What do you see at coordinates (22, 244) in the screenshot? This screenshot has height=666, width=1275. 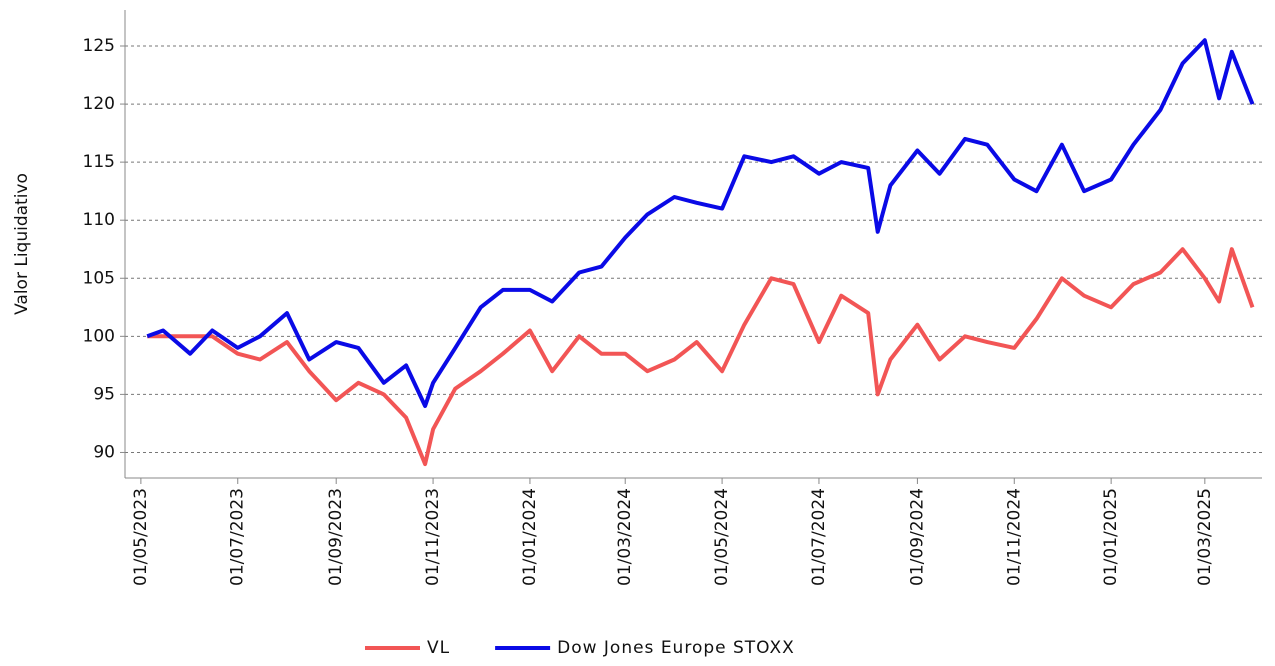 I see `y-axis-title: Valor Liquidativo` at bounding box center [22, 244].